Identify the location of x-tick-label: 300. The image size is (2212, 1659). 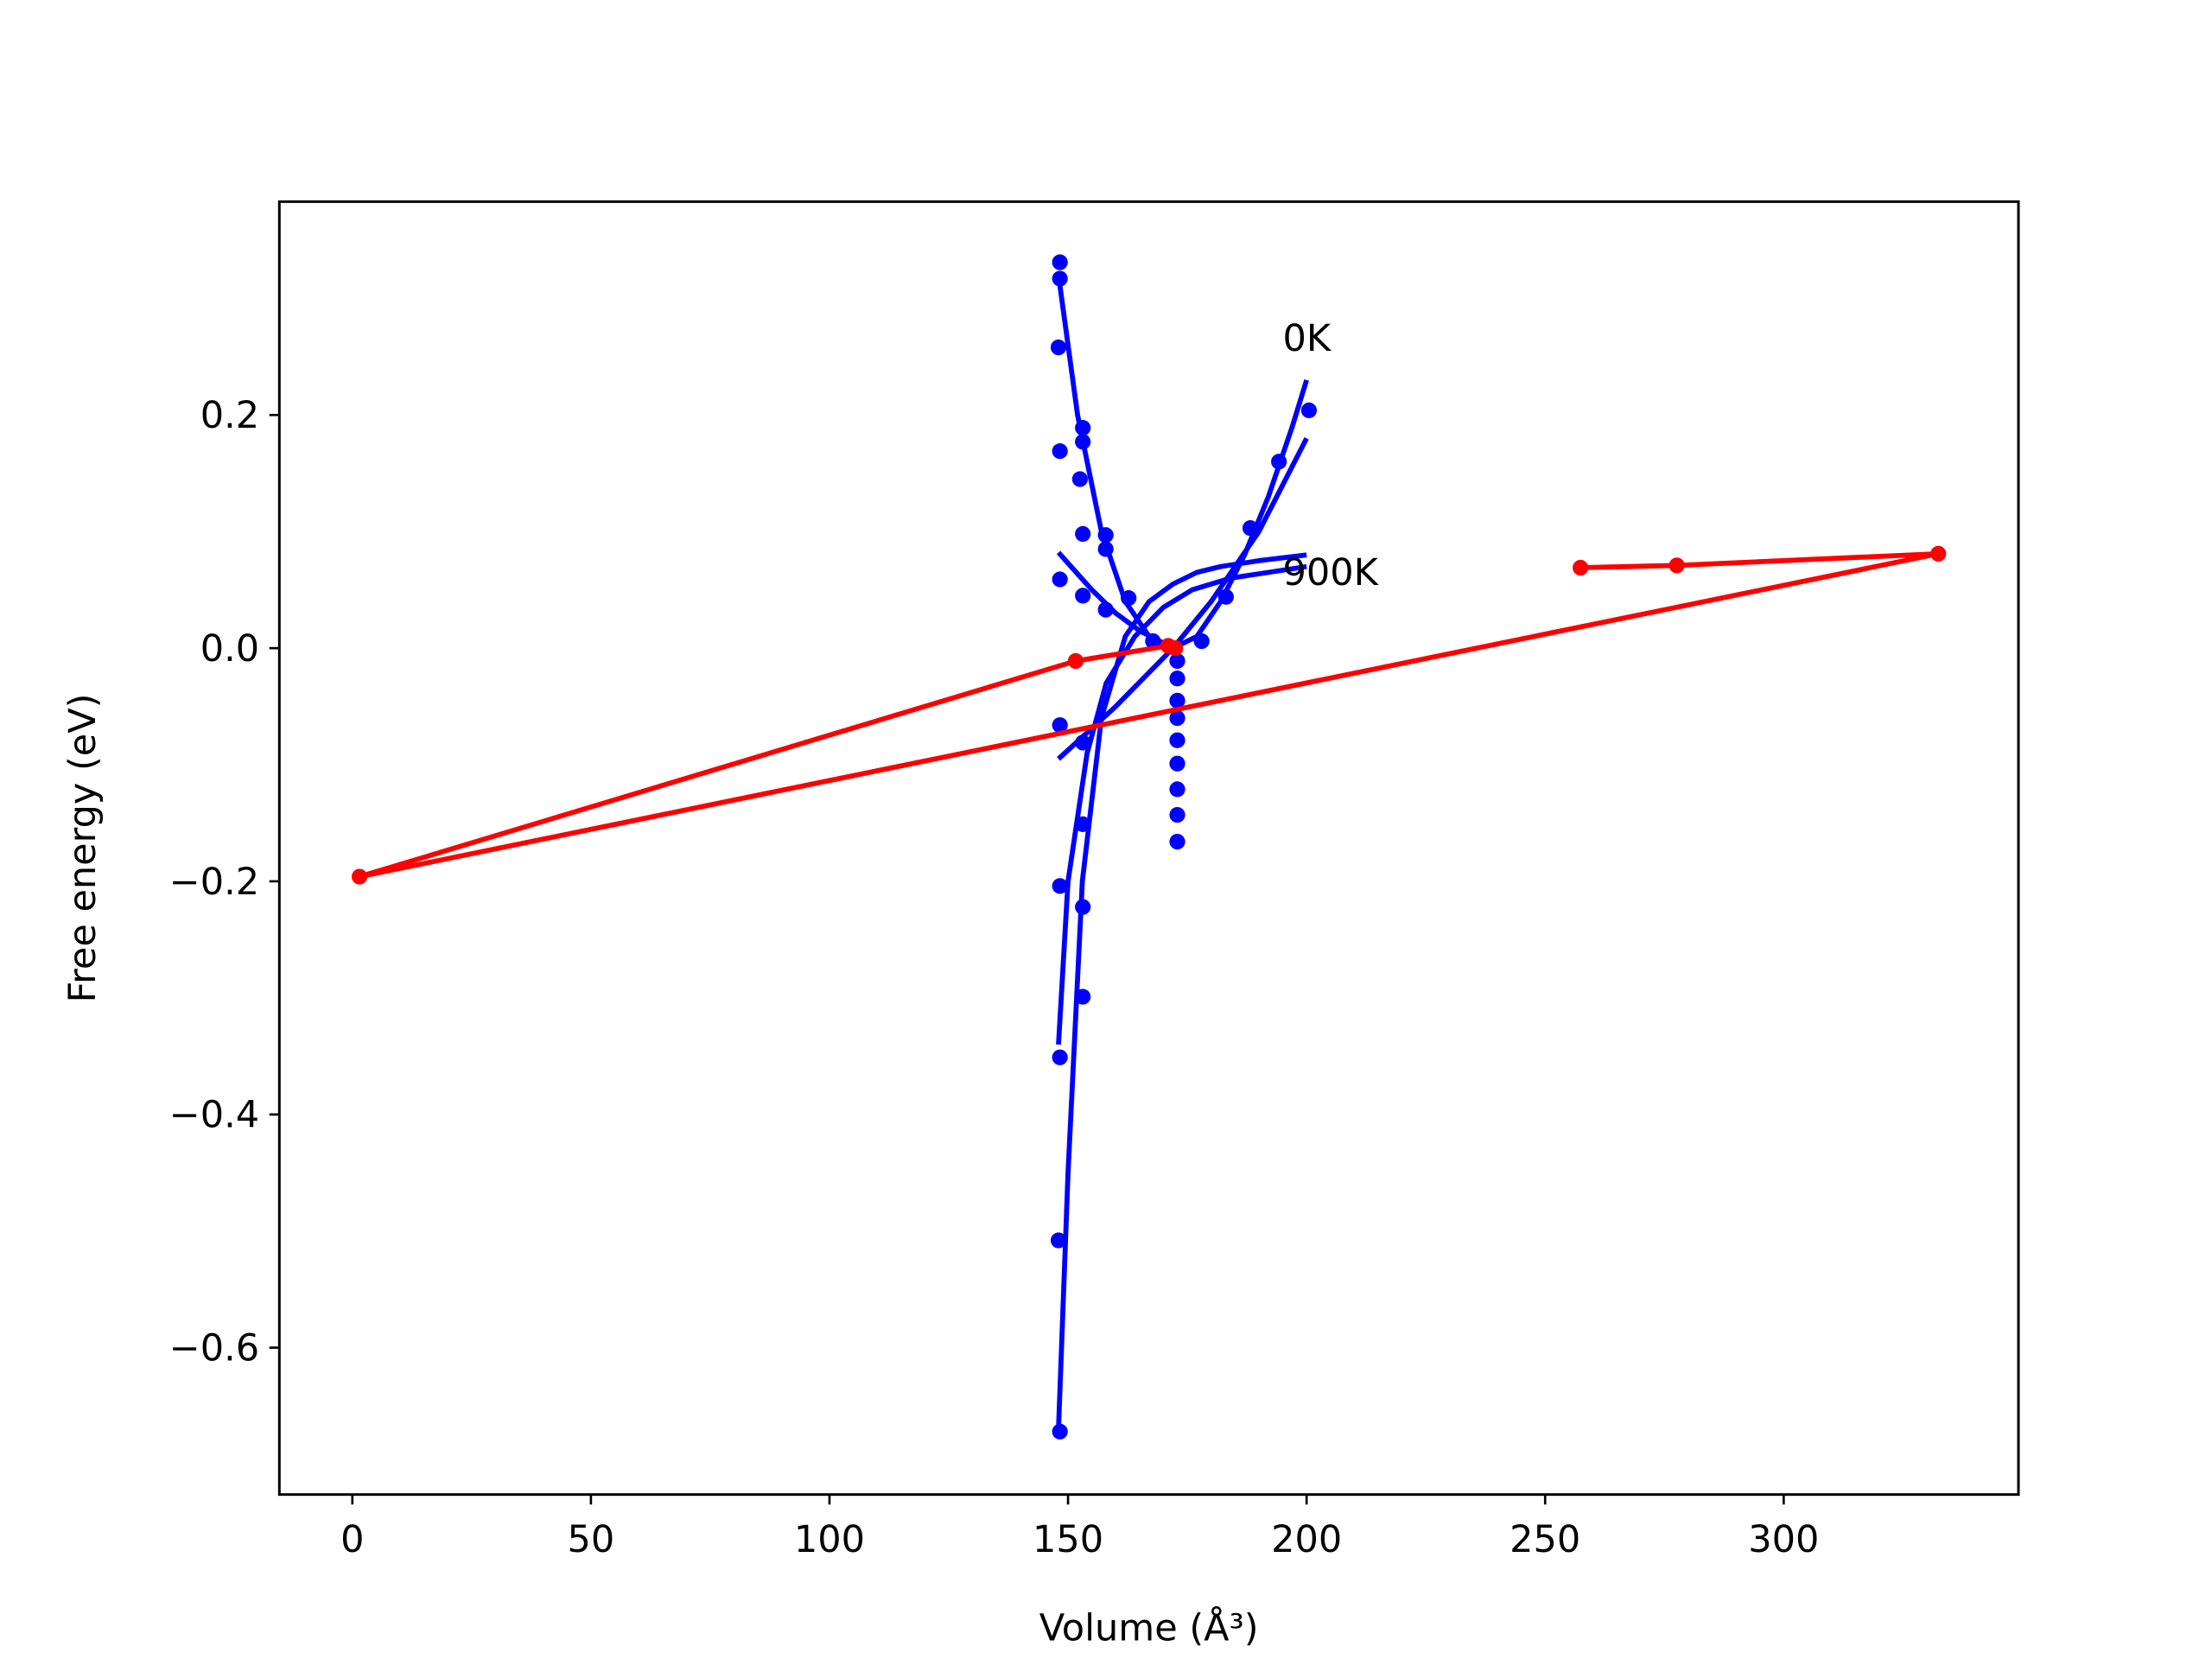
(1784, 1539).